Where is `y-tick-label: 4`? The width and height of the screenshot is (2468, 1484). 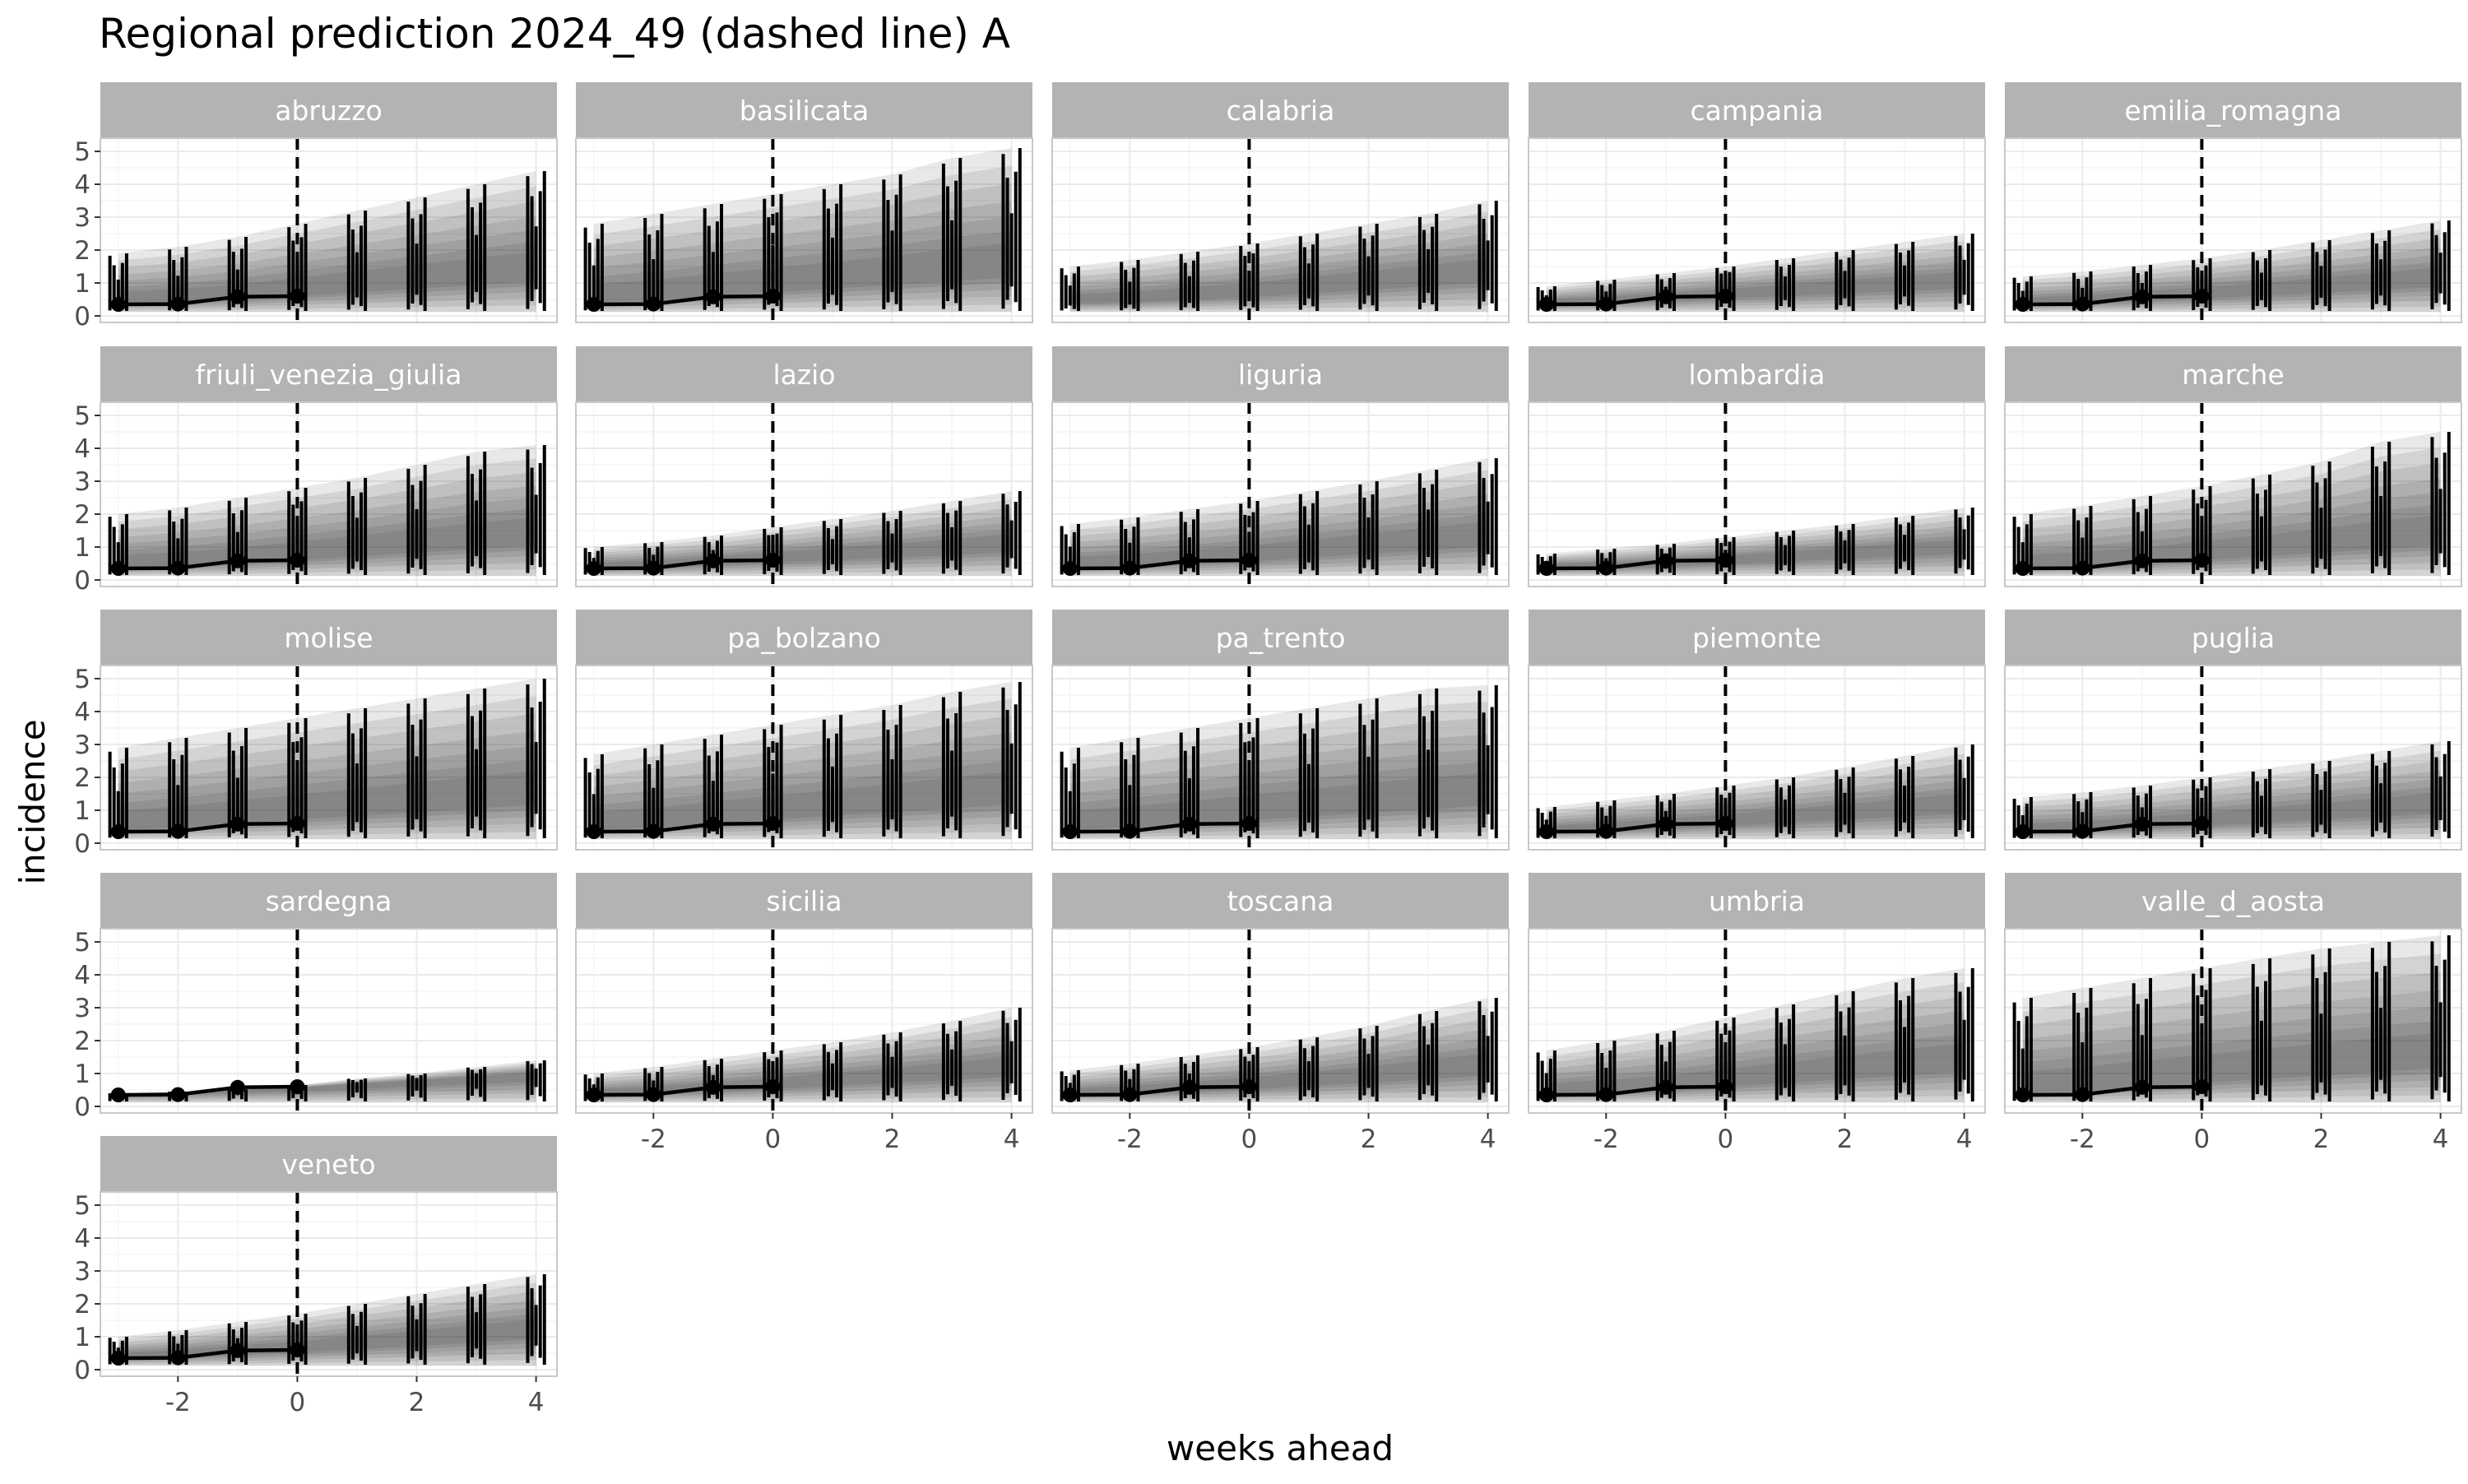 y-tick-label: 4 is located at coordinates (82, 1239).